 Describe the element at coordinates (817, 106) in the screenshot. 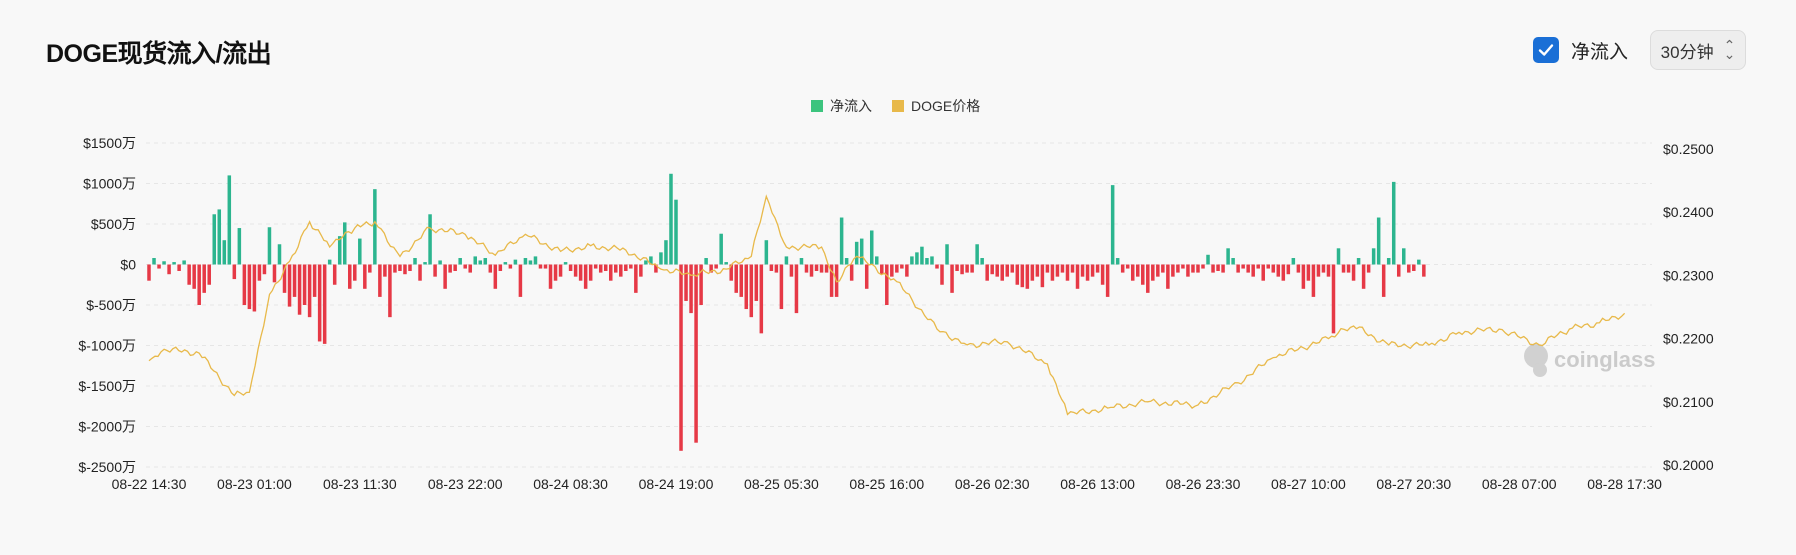

I see `legend-swatch-net-inflow` at that location.